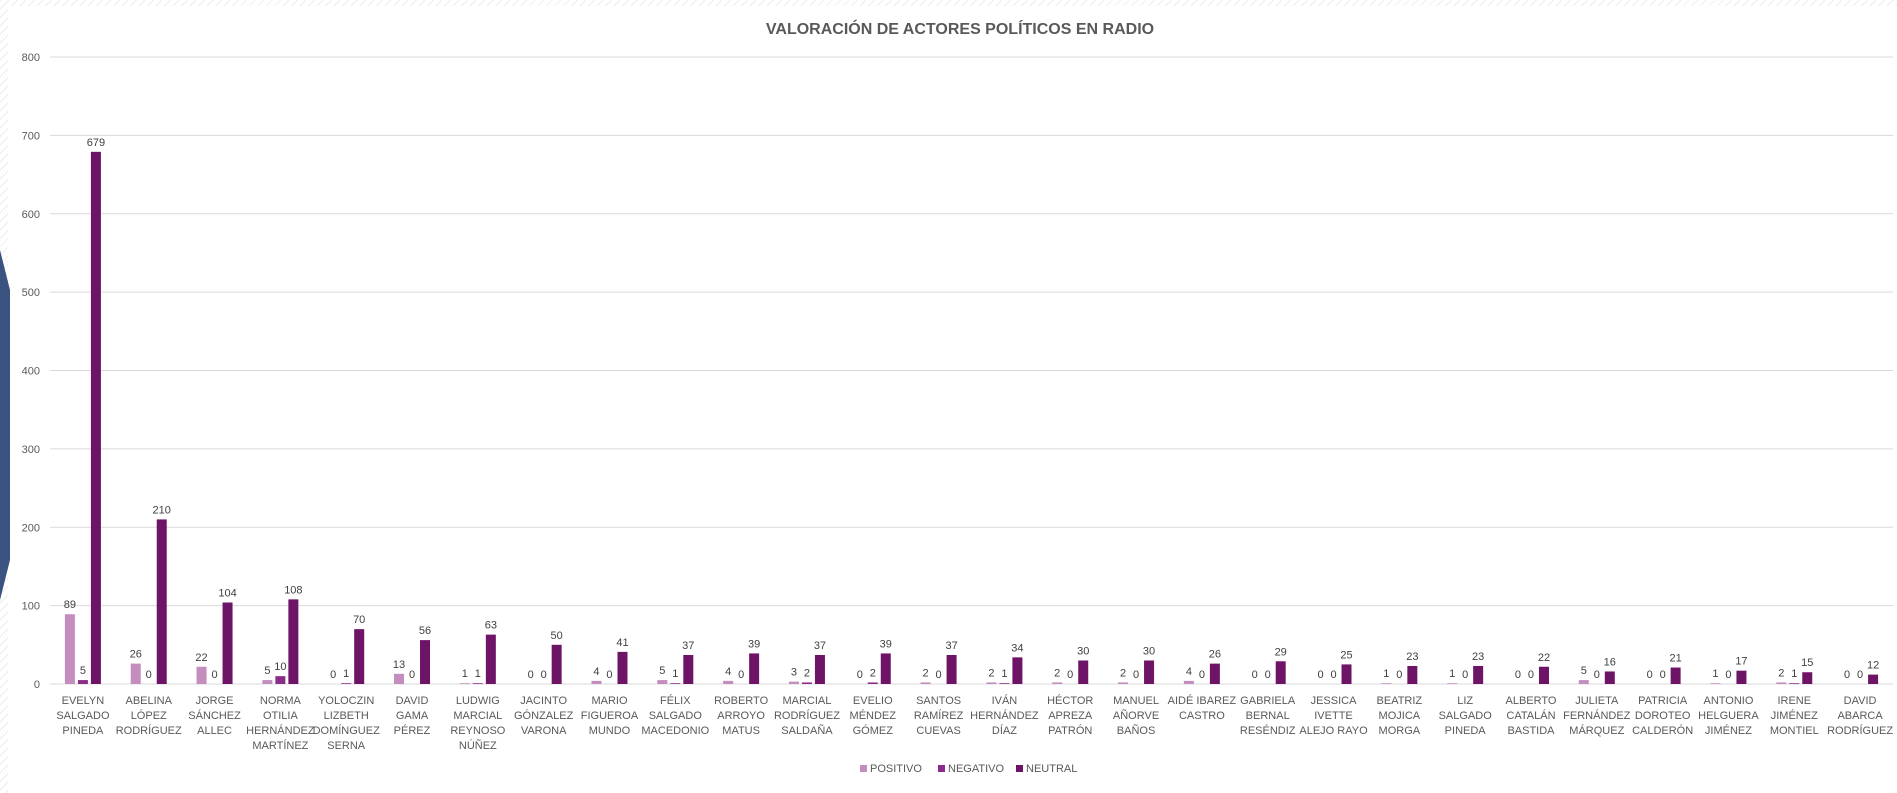 The width and height of the screenshot is (1897, 793). I want to click on category-label: SÁNCHEZ, so click(214, 715).